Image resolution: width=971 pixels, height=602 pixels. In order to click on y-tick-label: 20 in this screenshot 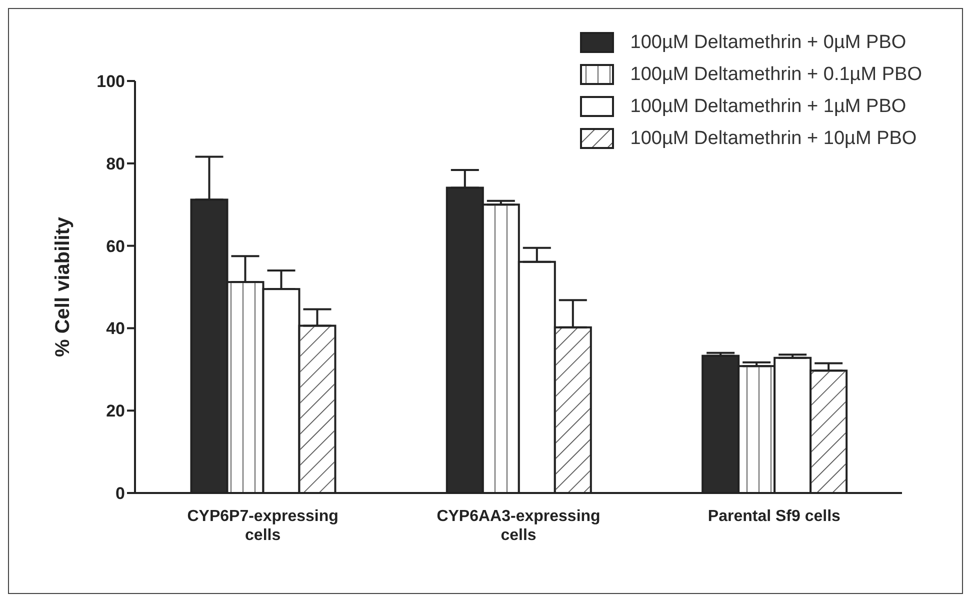, I will do `click(115, 411)`.